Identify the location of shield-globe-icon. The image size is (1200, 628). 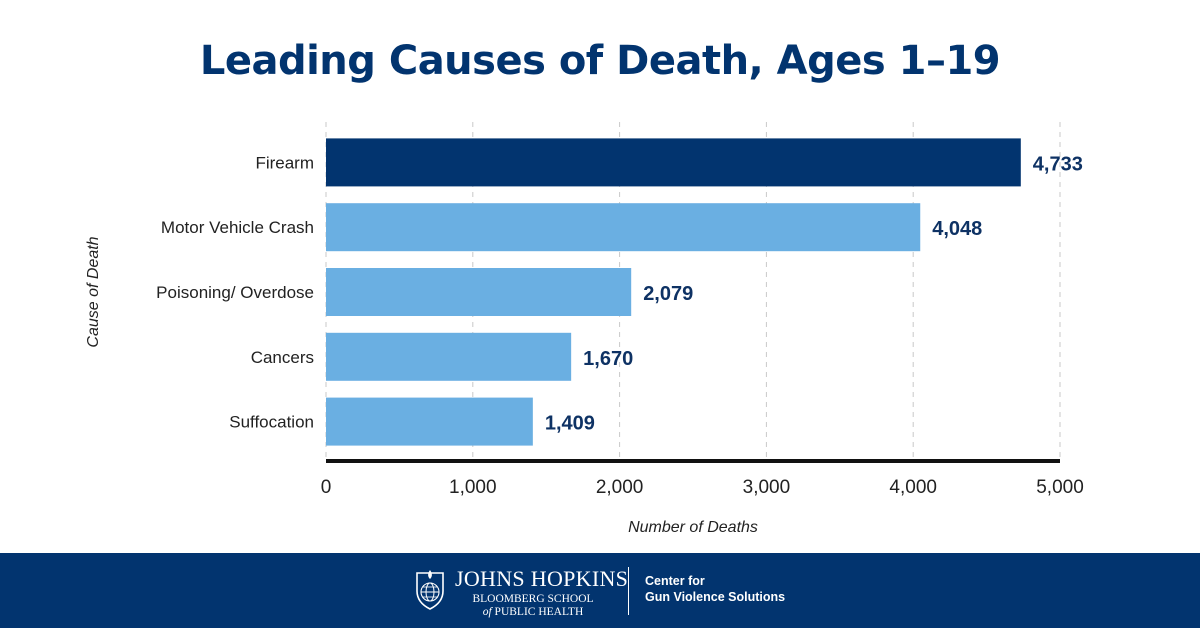
(430, 590).